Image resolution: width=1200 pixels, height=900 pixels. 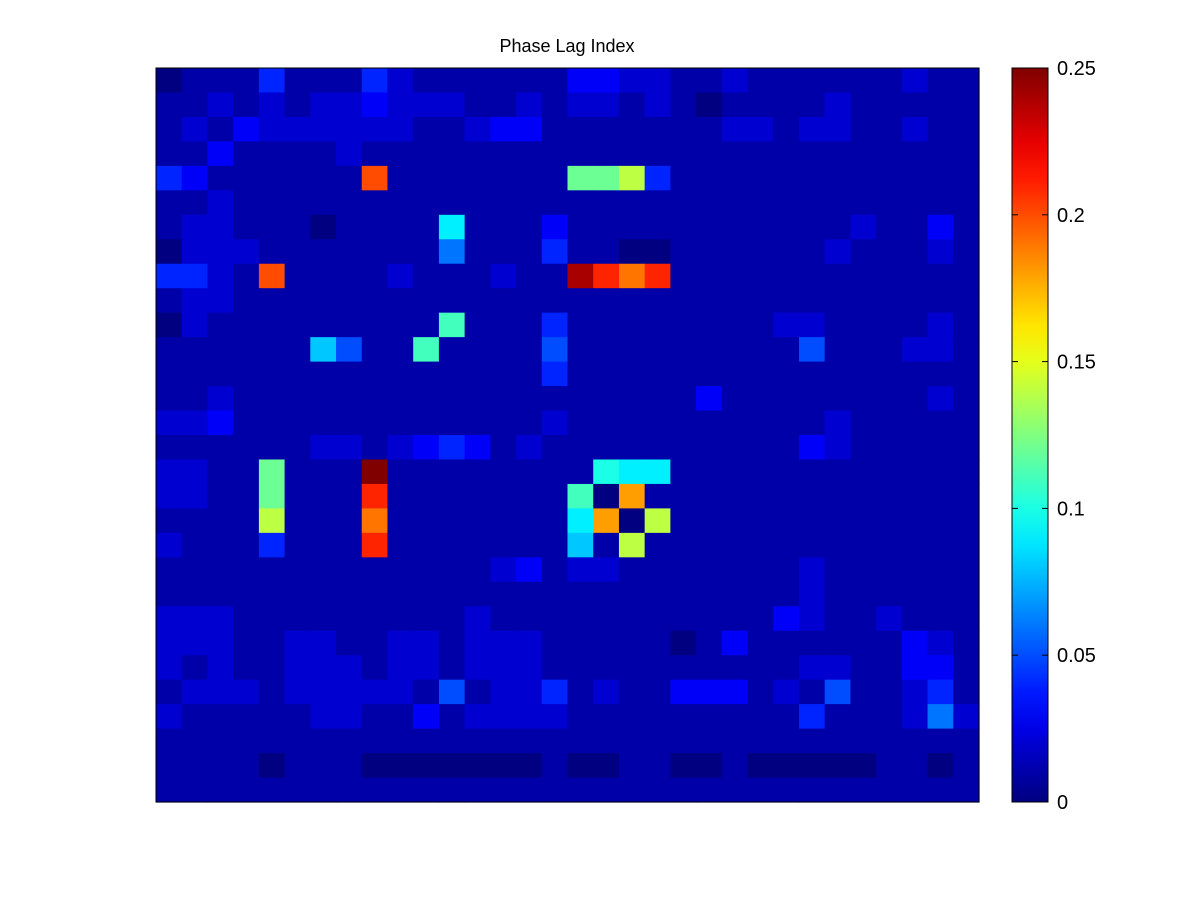 What do you see at coordinates (1054, 436) in the screenshot?
I see `colorbar-ticks: 0 0.05 0.1 0.15 0.2 0.25` at bounding box center [1054, 436].